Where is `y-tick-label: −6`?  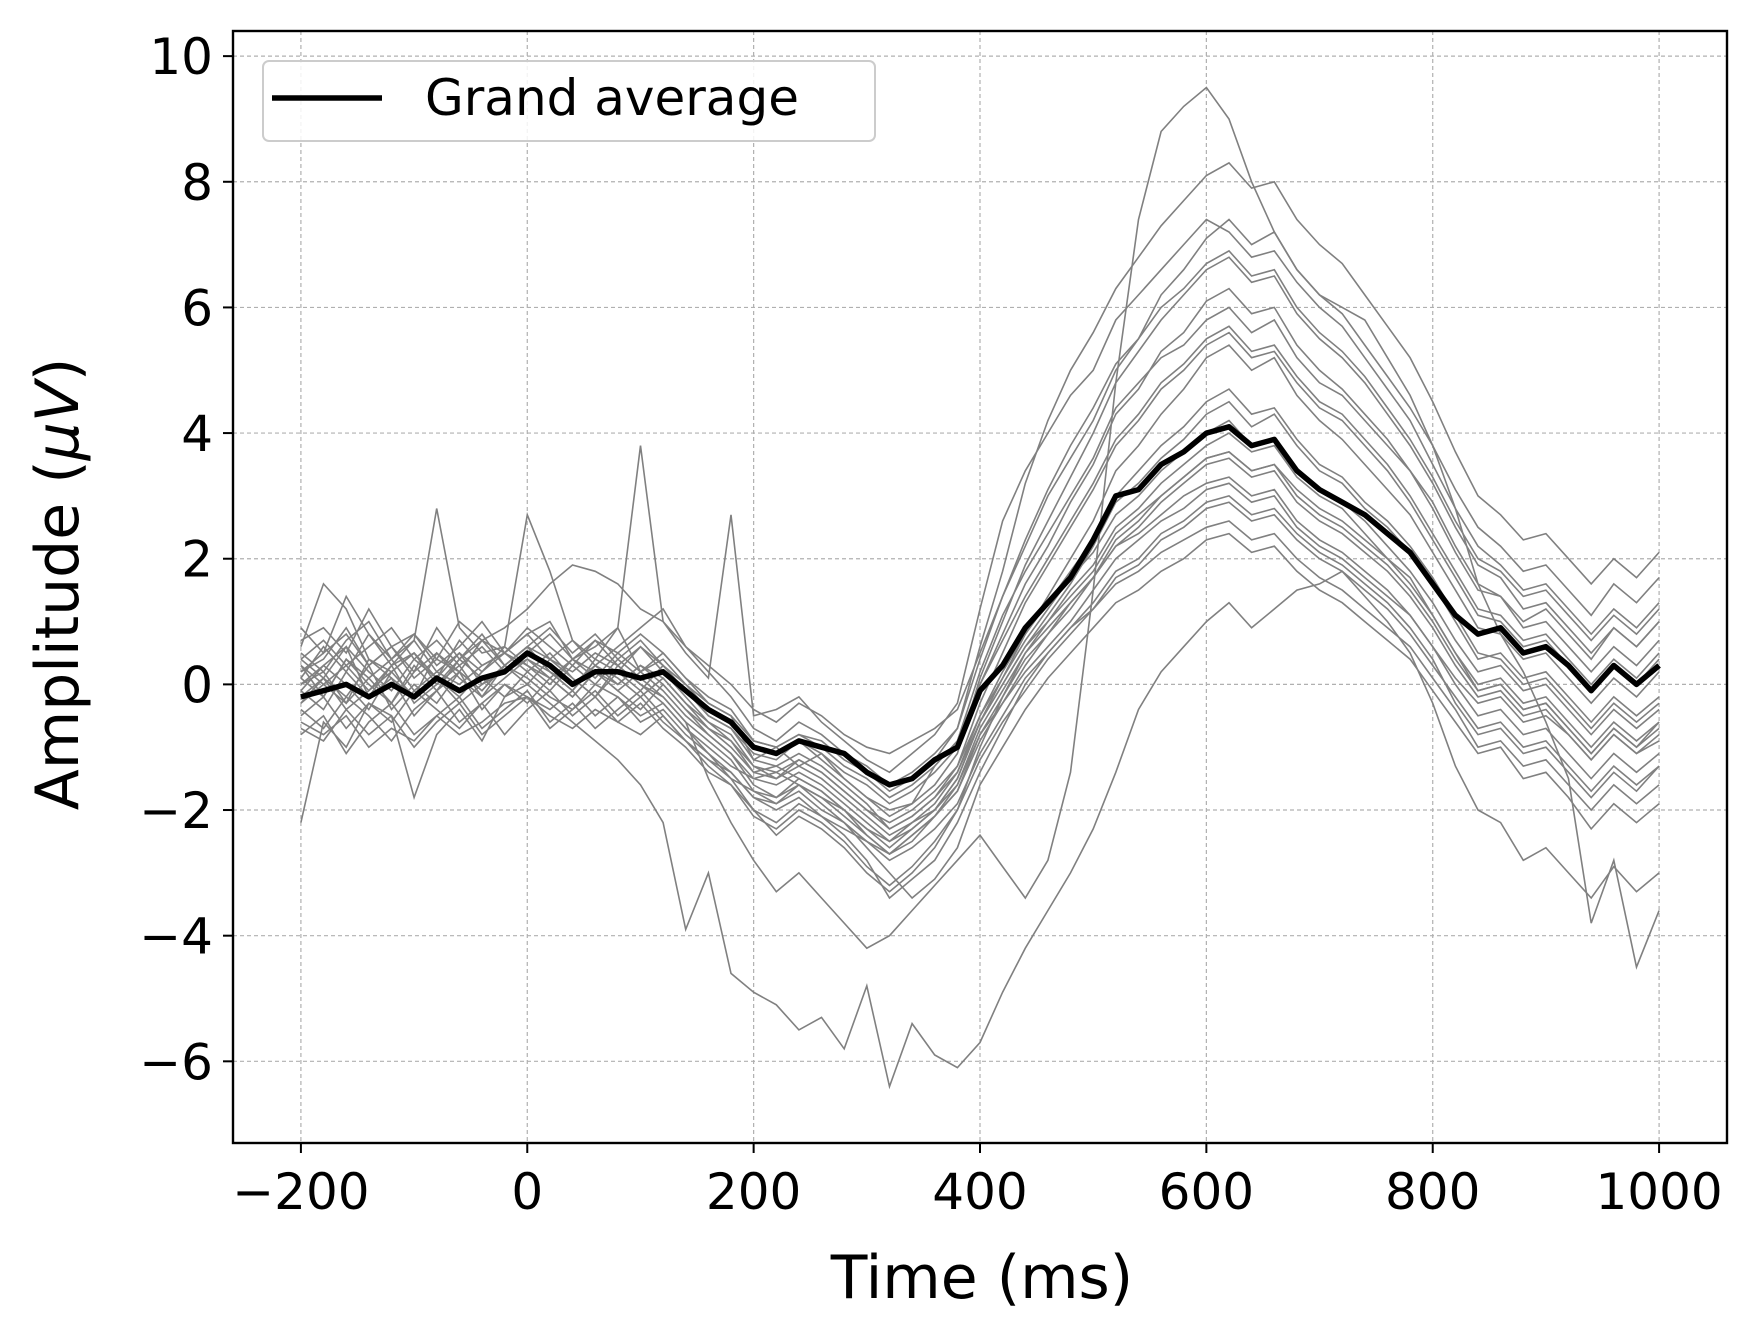
y-tick-label: −6 is located at coordinates (176, 1062).